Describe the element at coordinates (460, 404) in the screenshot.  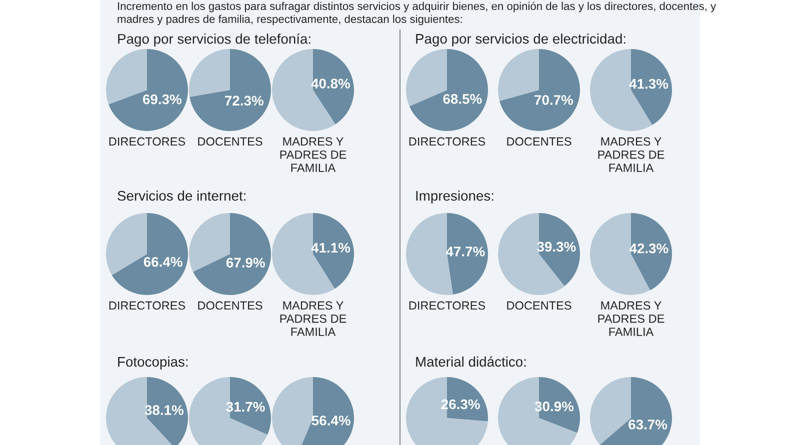
I see `data-label: 26.3%` at that location.